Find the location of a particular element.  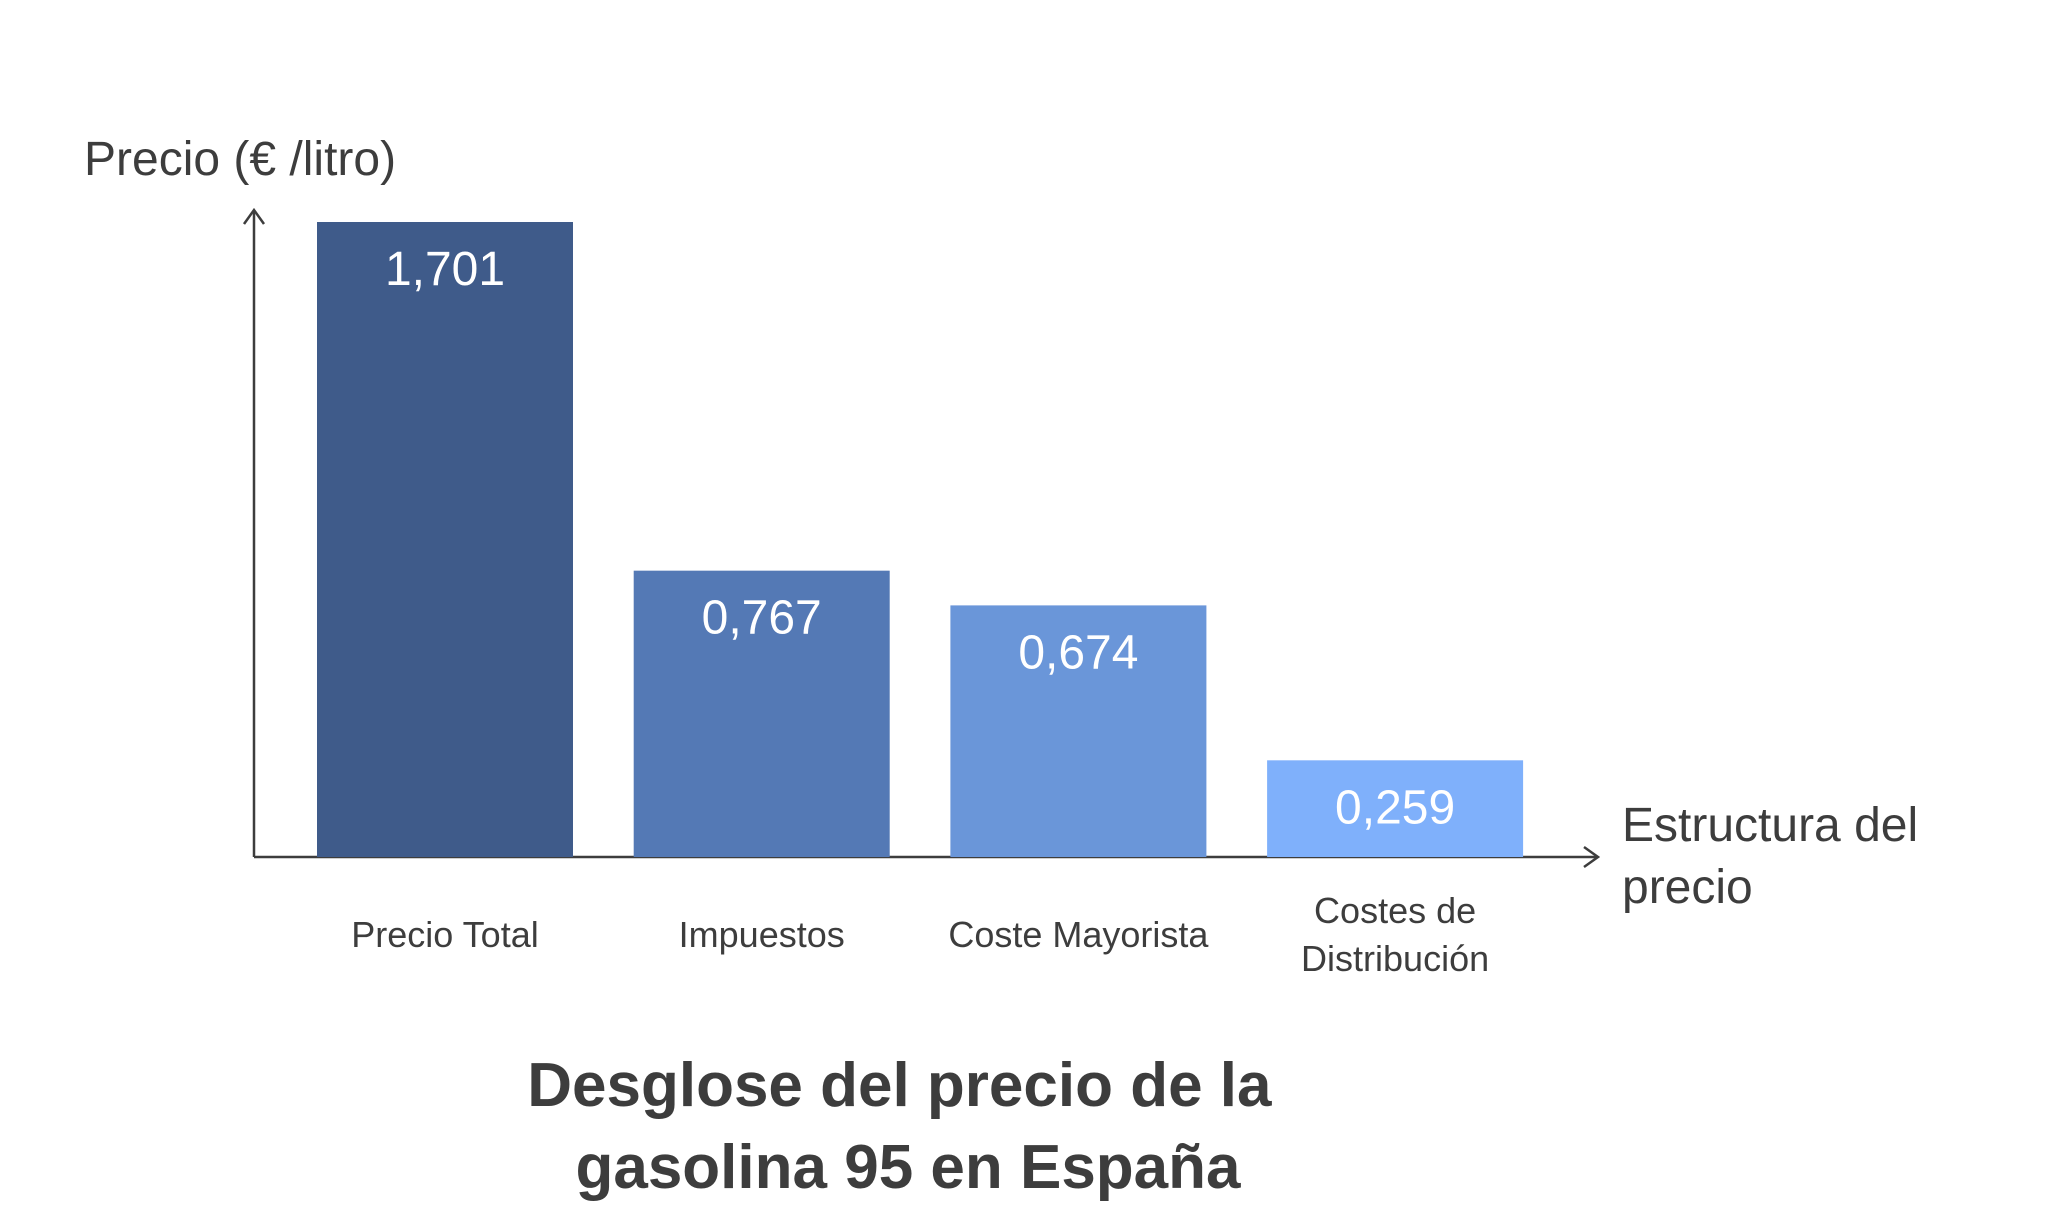

chart-title-line-2: gasolina 95 en España is located at coordinates (908, 1167).